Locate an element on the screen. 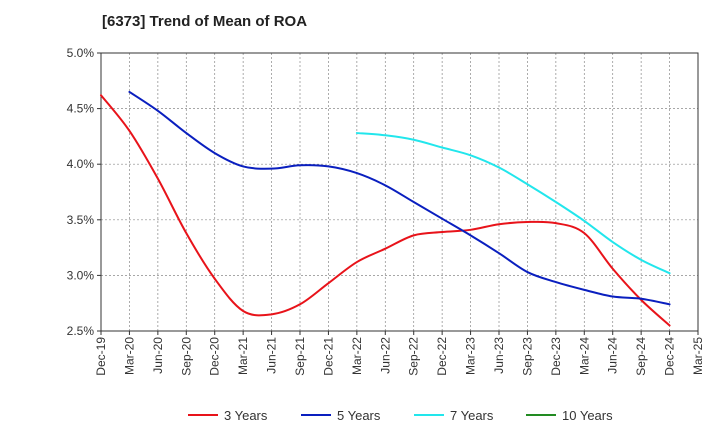 The width and height of the screenshot is (720, 440). legend-item-5-years: 5 Years is located at coordinates (341, 415).